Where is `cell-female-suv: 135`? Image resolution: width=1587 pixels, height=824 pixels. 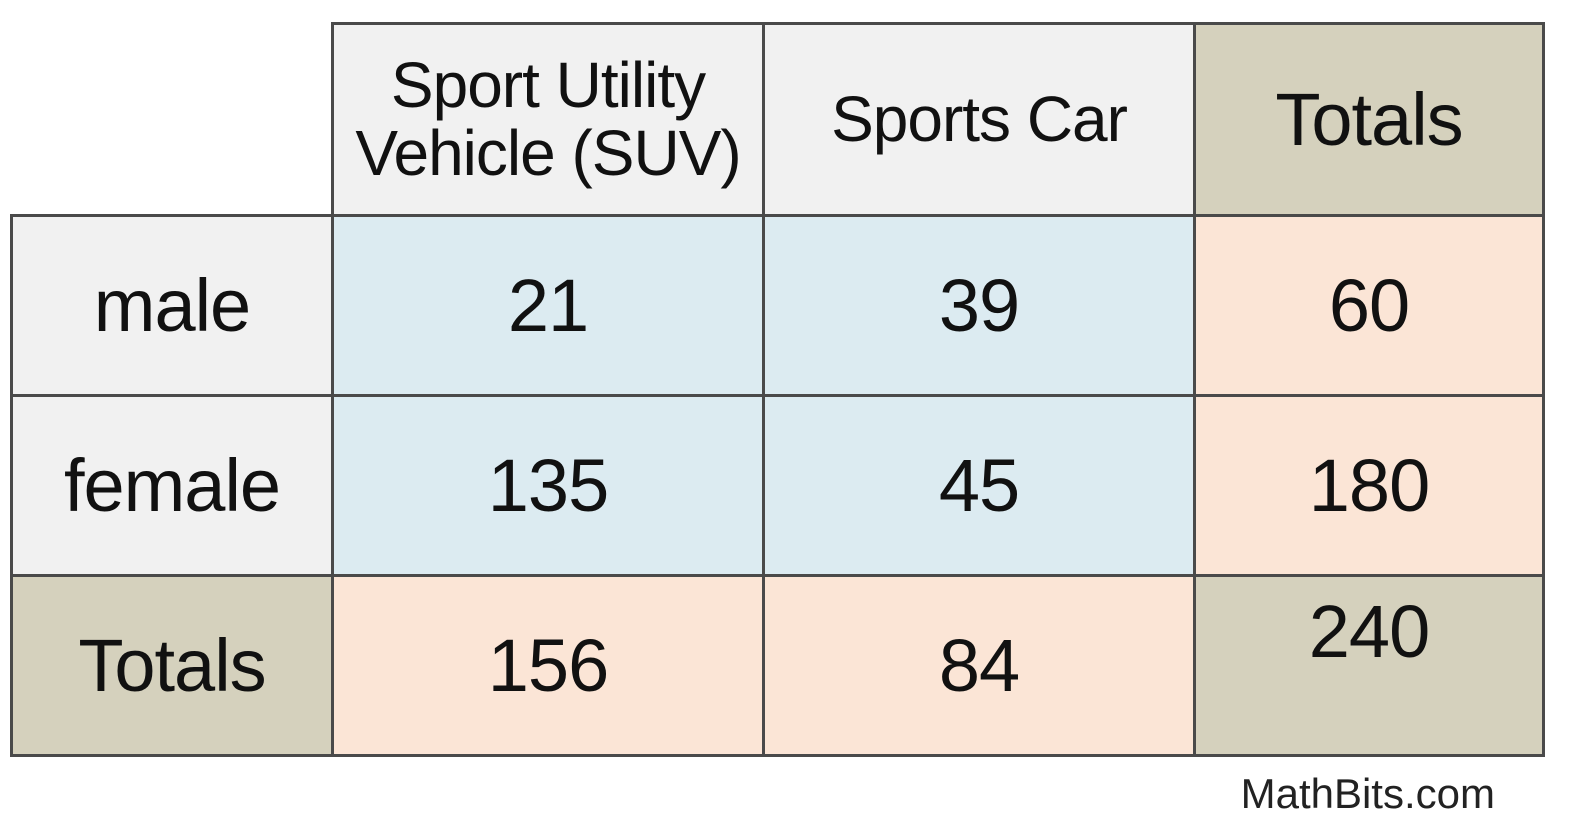
cell-female-suv: 135 is located at coordinates (548, 485).